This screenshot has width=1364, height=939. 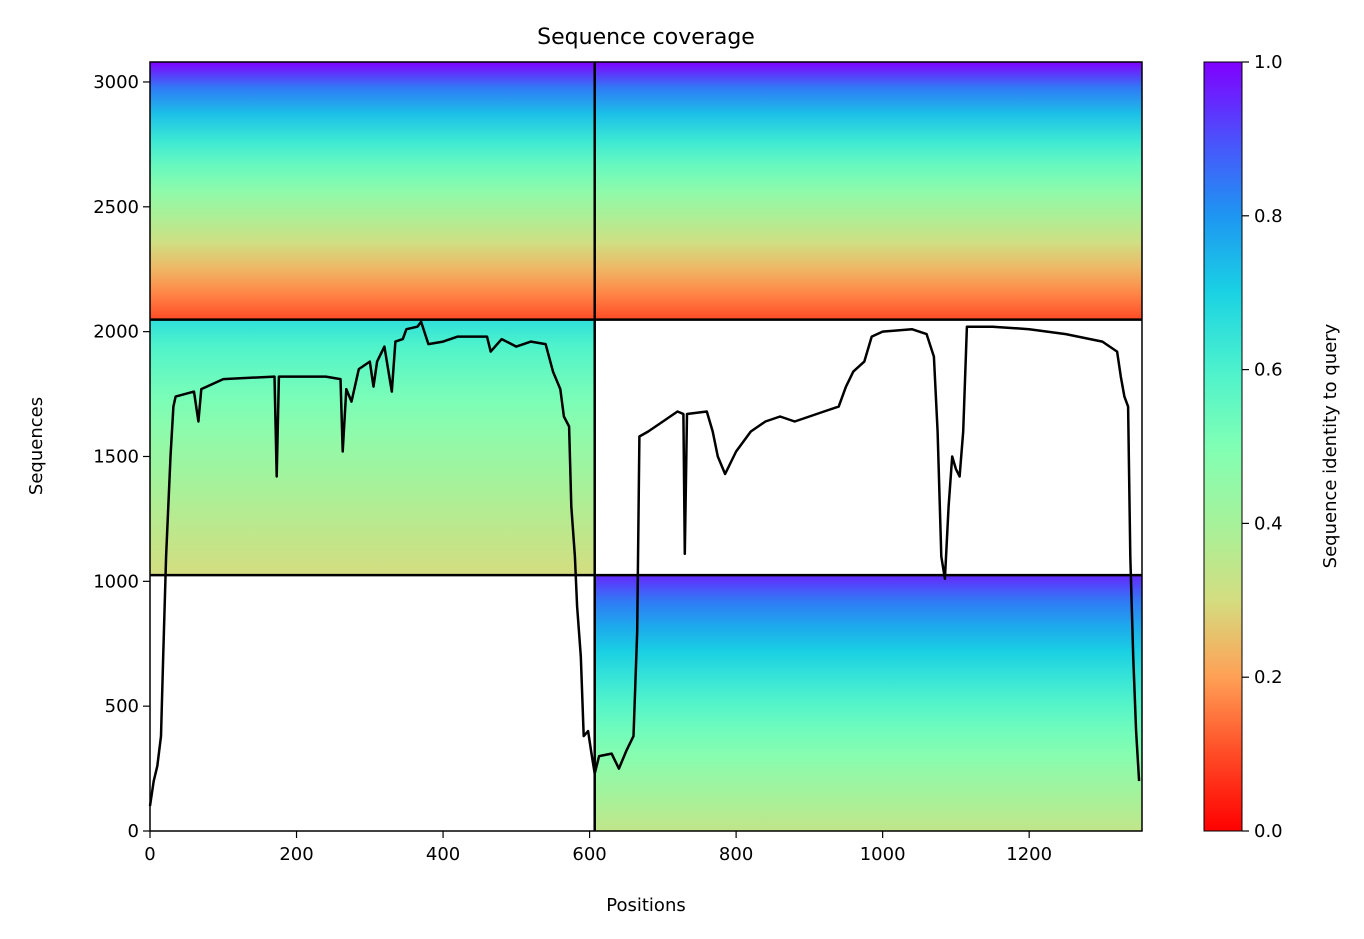 I want to click on colorbar-tick-label: 0.2, so click(x=1268, y=677).